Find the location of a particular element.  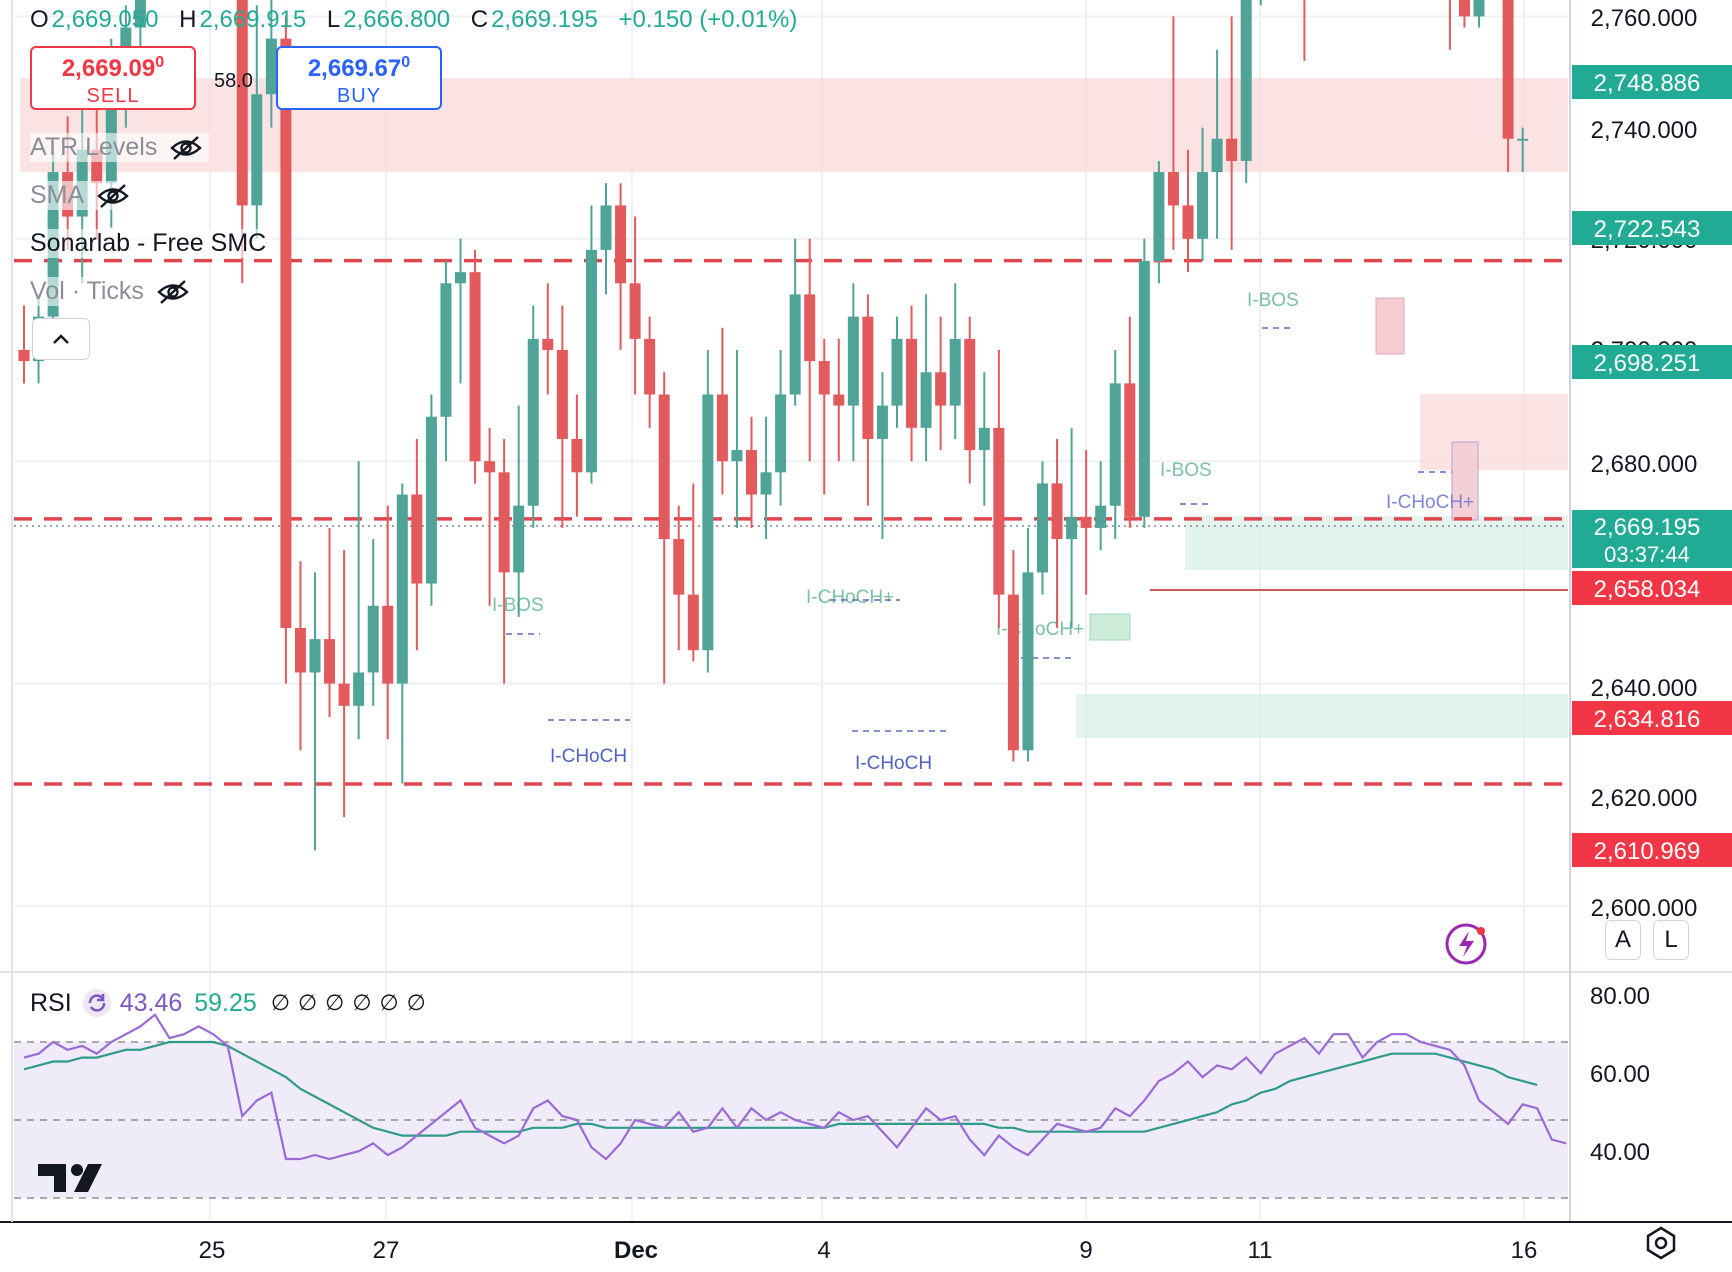

time-tick-label: 25 is located at coordinates (212, 1250).